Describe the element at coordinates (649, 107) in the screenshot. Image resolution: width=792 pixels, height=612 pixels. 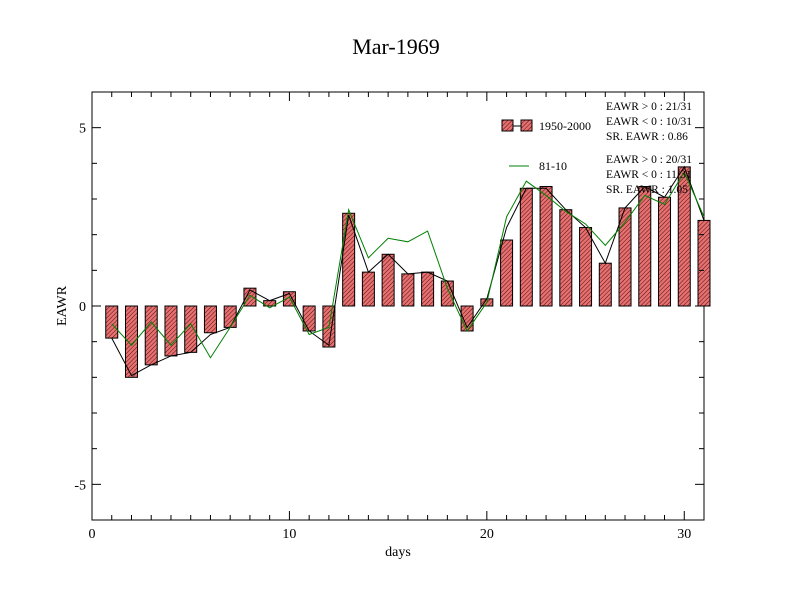
I see `stat-1-positive: EAWR > 0 : 21/31` at that location.